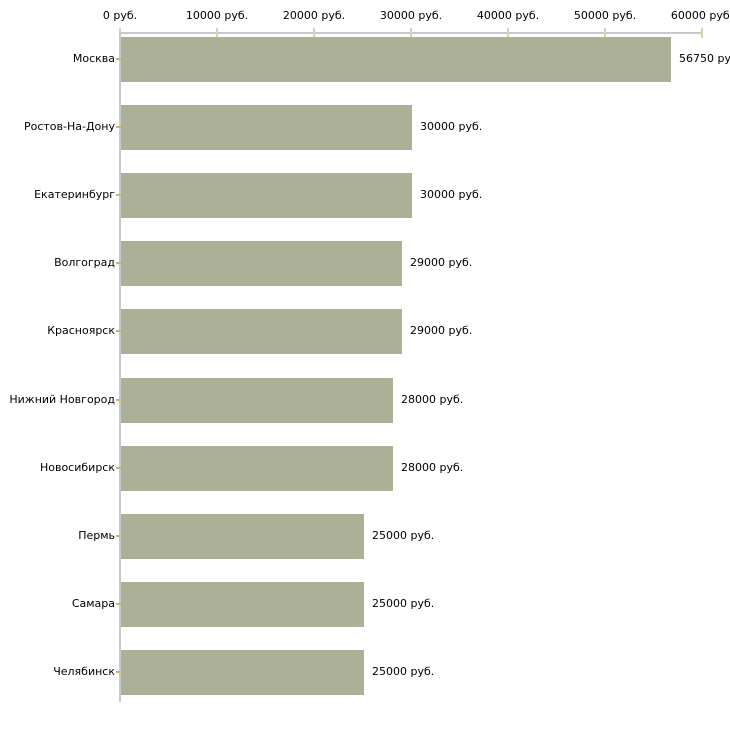 This screenshot has height=730, width=730. I want to click on category-label: Челябинск, so click(84, 671).